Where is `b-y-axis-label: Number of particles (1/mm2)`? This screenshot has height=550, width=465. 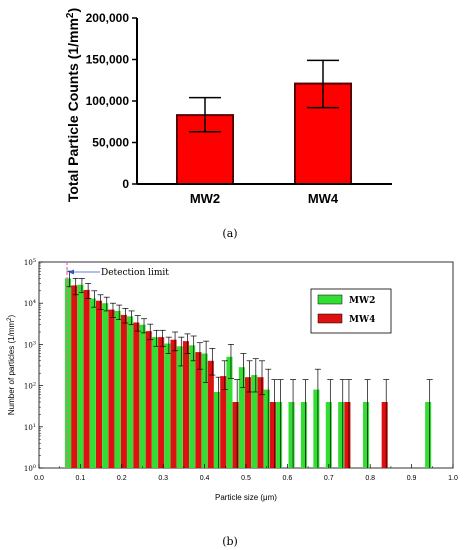
b-y-axis-label: Number of particles (1/mm2) is located at coordinates (11, 365).